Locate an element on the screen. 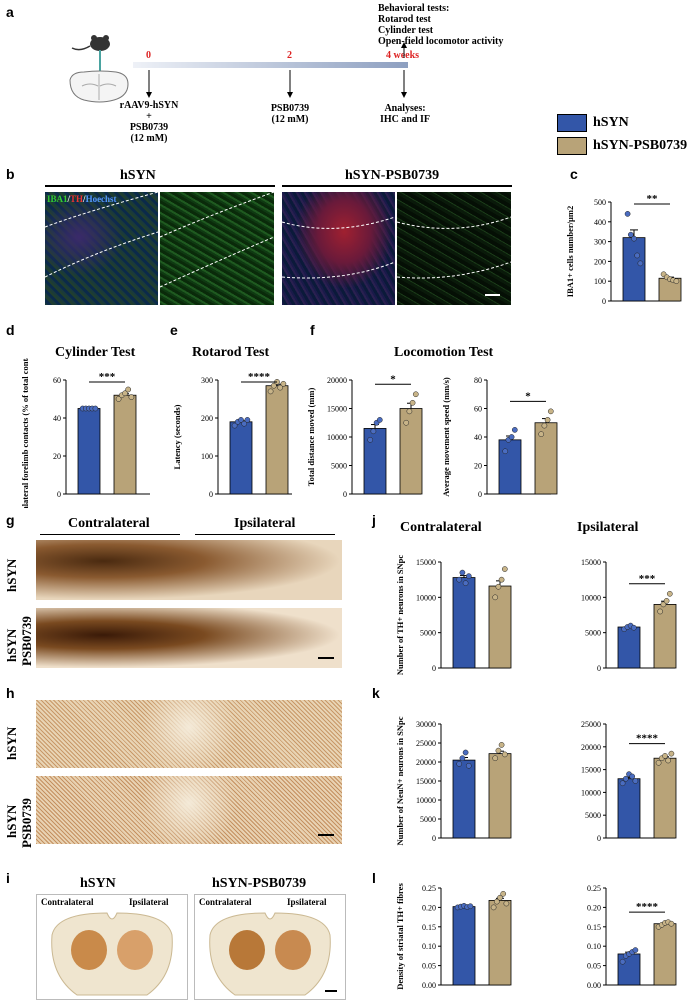  y-tick-label: 300 is located at coordinates (600, 242).